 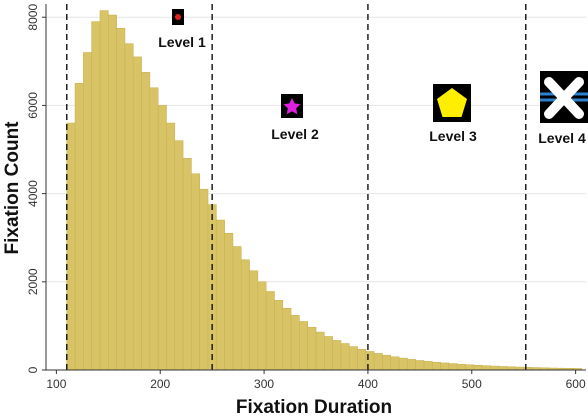 What do you see at coordinates (160, 384) in the screenshot?
I see `x-tick-label: 200` at bounding box center [160, 384].